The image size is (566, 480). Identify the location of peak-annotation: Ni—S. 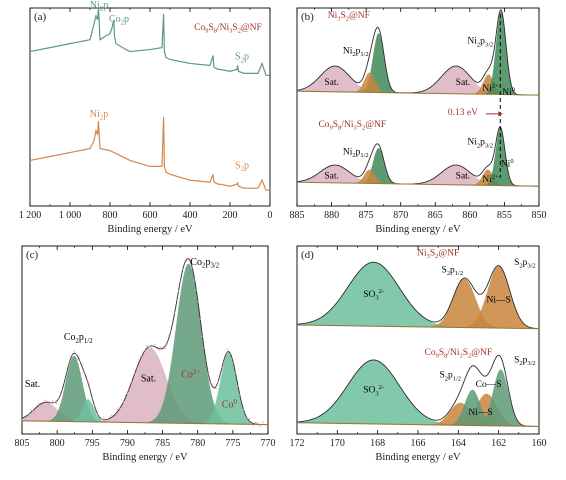
(480, 413).